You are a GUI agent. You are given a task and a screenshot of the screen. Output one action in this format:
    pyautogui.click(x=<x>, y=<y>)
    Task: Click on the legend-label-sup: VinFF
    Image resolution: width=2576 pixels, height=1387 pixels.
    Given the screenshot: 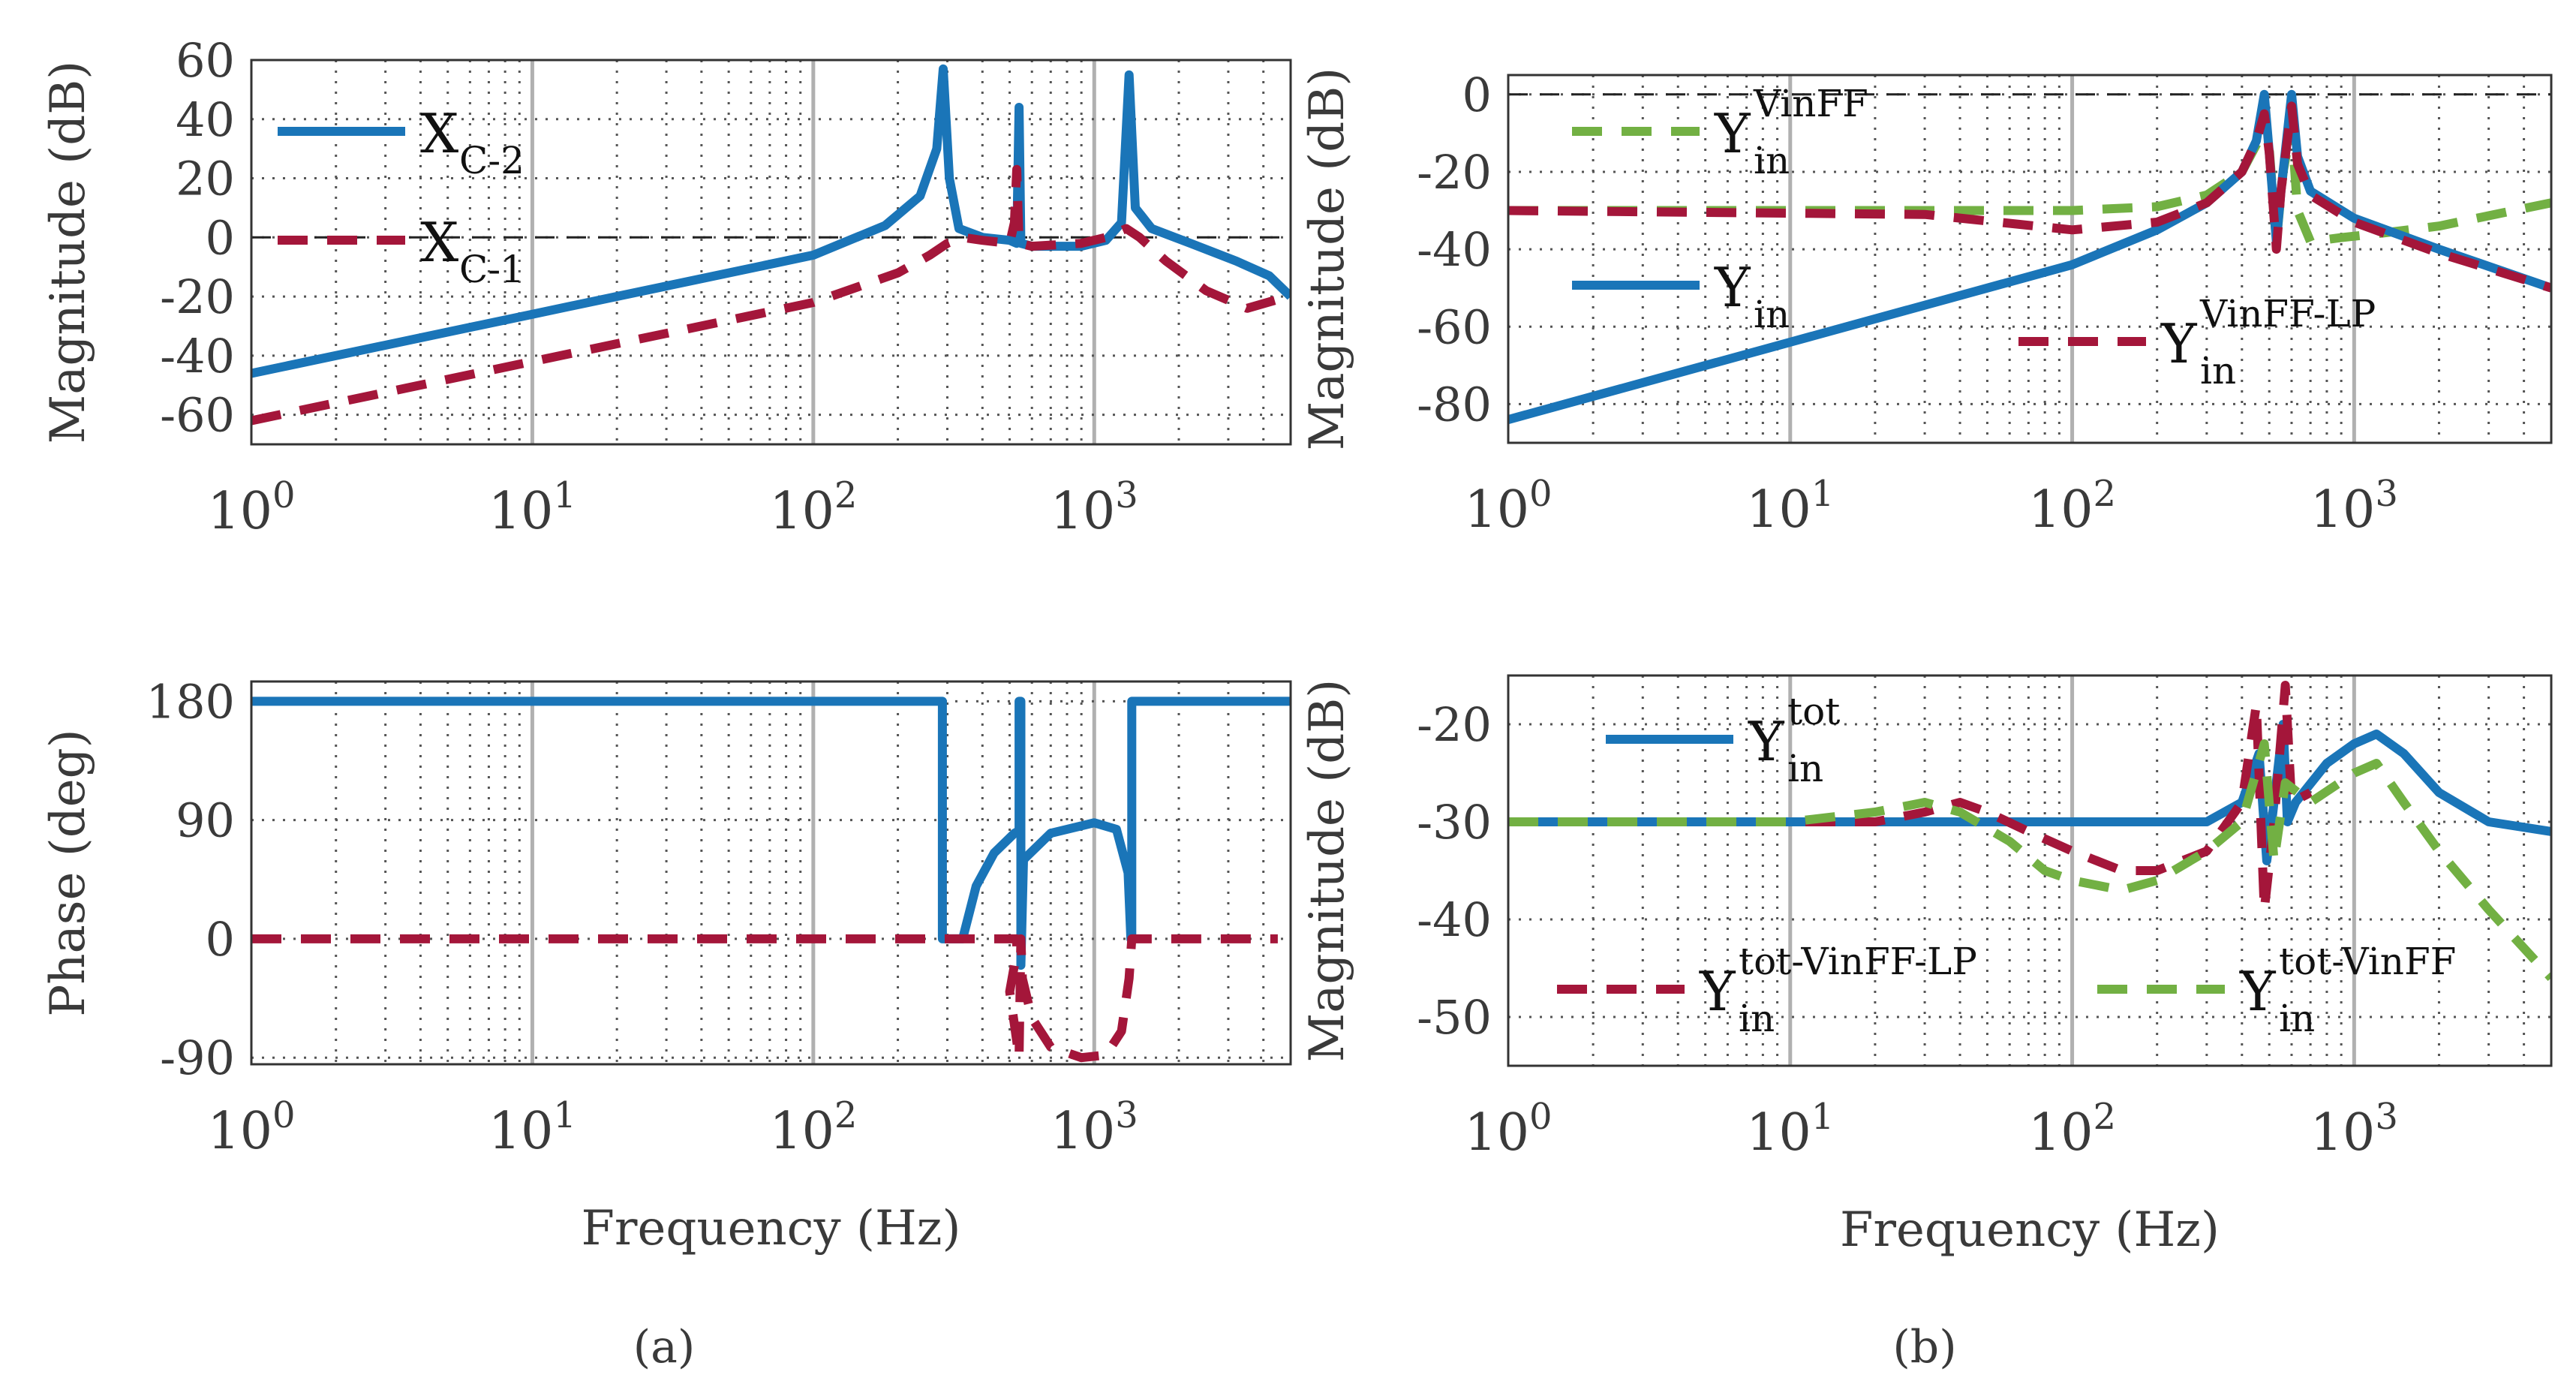 What is the action you would take?
    pyautogui.click(x=1810, y=103)
    